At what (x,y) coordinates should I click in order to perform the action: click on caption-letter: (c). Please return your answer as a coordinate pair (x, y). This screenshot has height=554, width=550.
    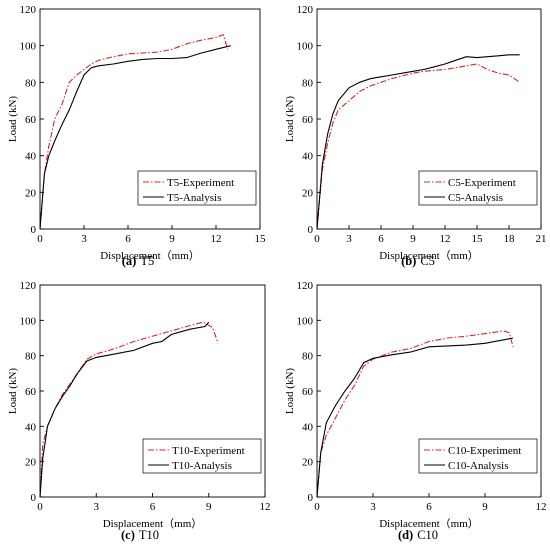
    Looking at the image, I should click on (128, 535).